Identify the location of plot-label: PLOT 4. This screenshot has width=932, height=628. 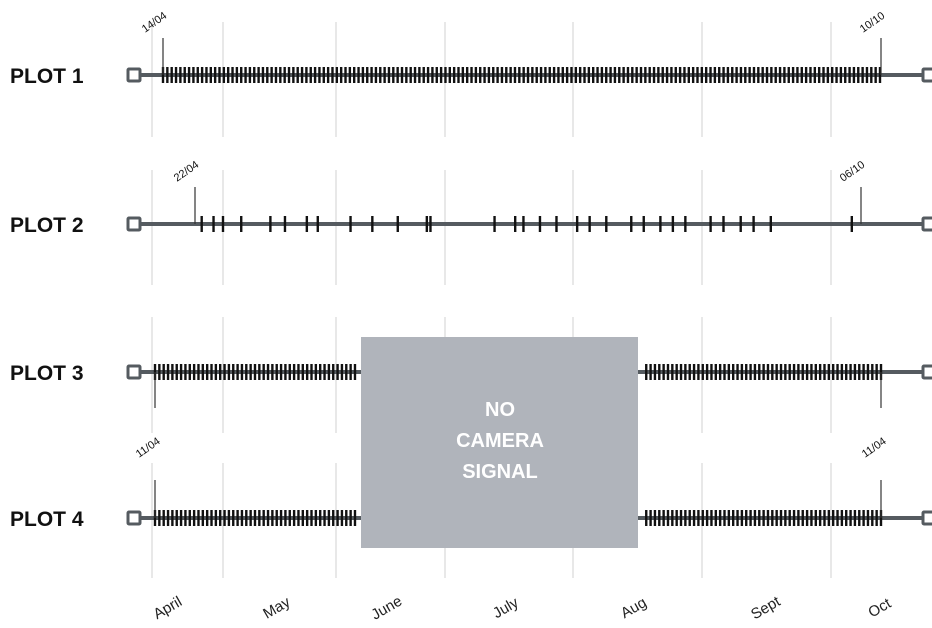
(47, 519).